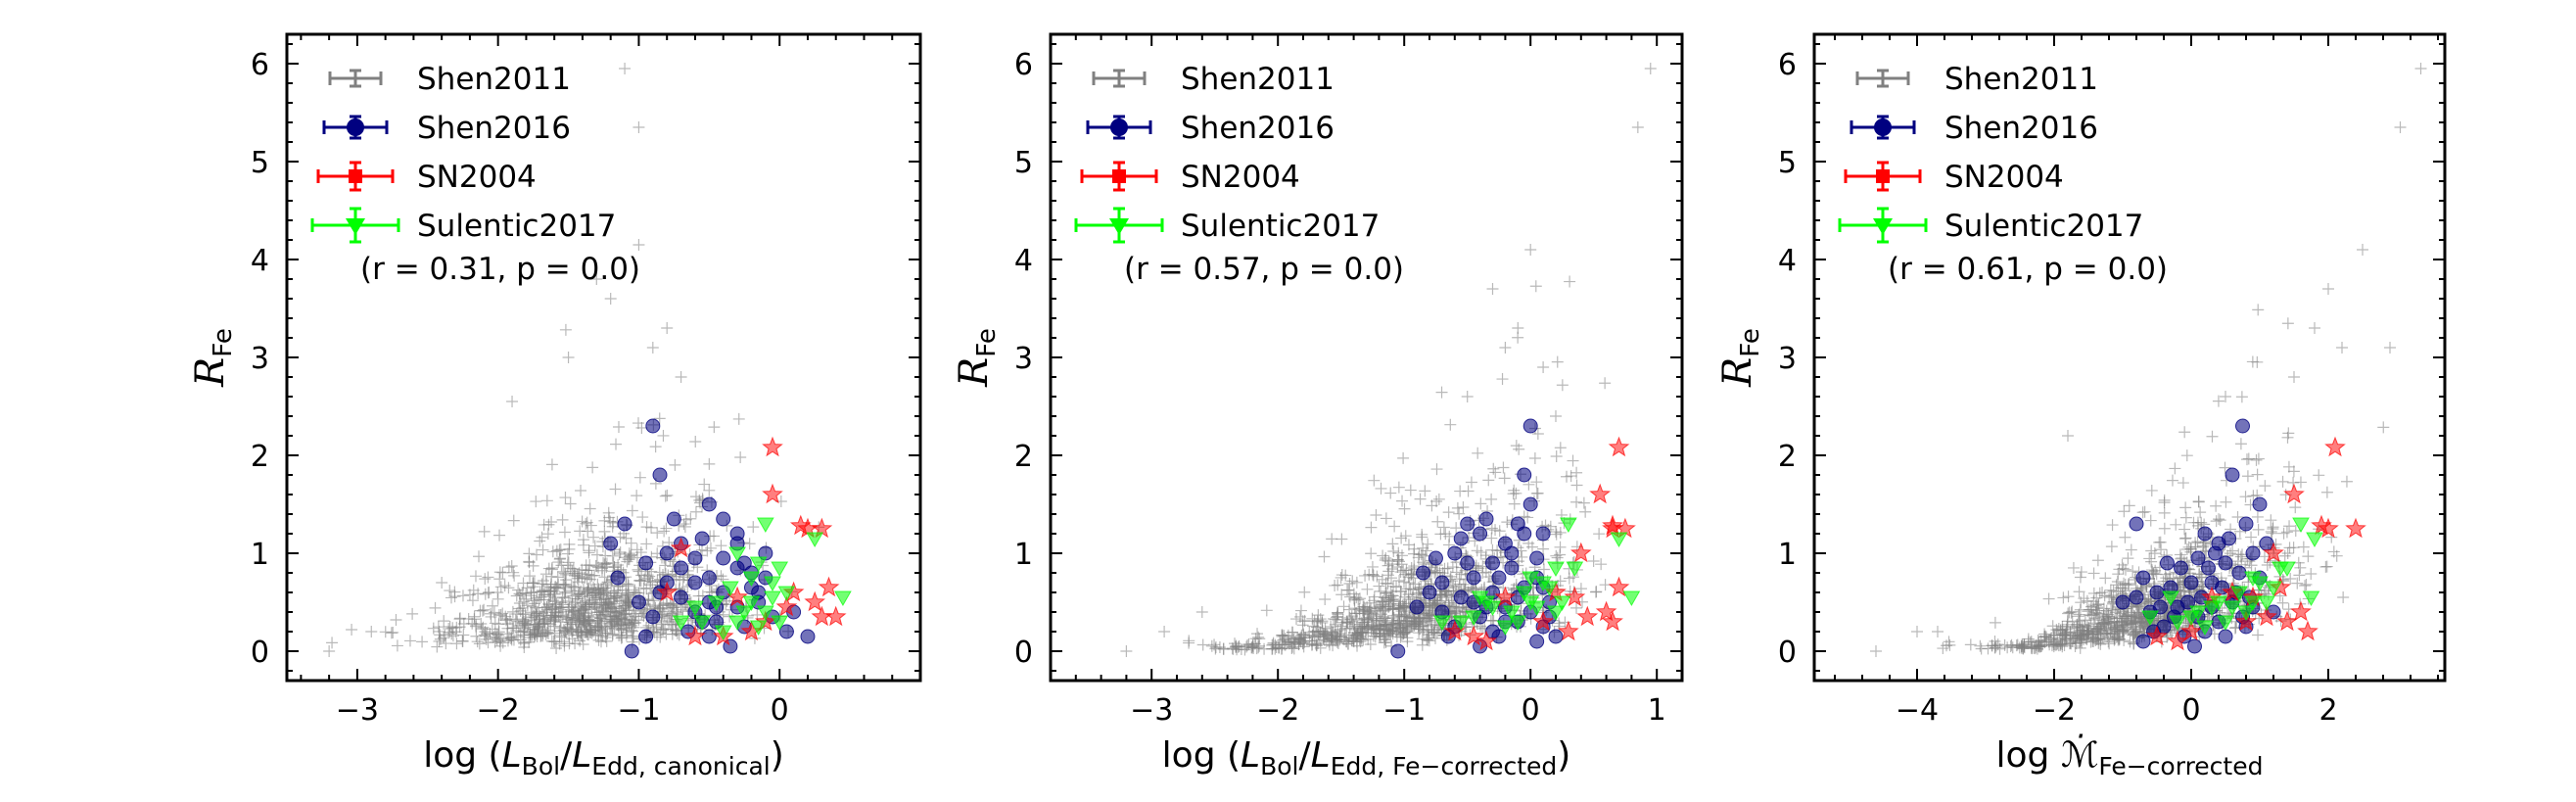 The image size is (2576, 802). I want to click on legend-label: SN2004, so click(1241, 177).